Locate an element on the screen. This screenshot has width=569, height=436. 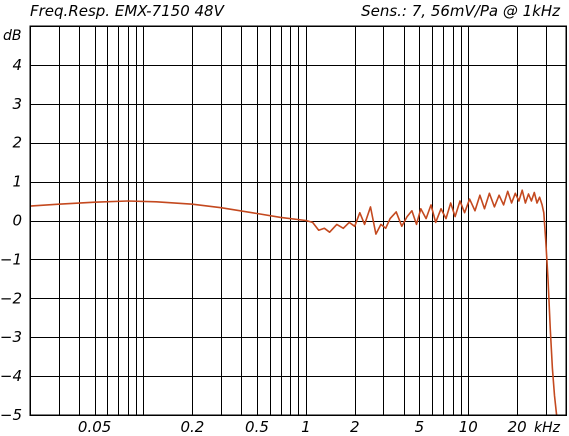
y-tick-label: −2 is located at coordinates (11, 298).